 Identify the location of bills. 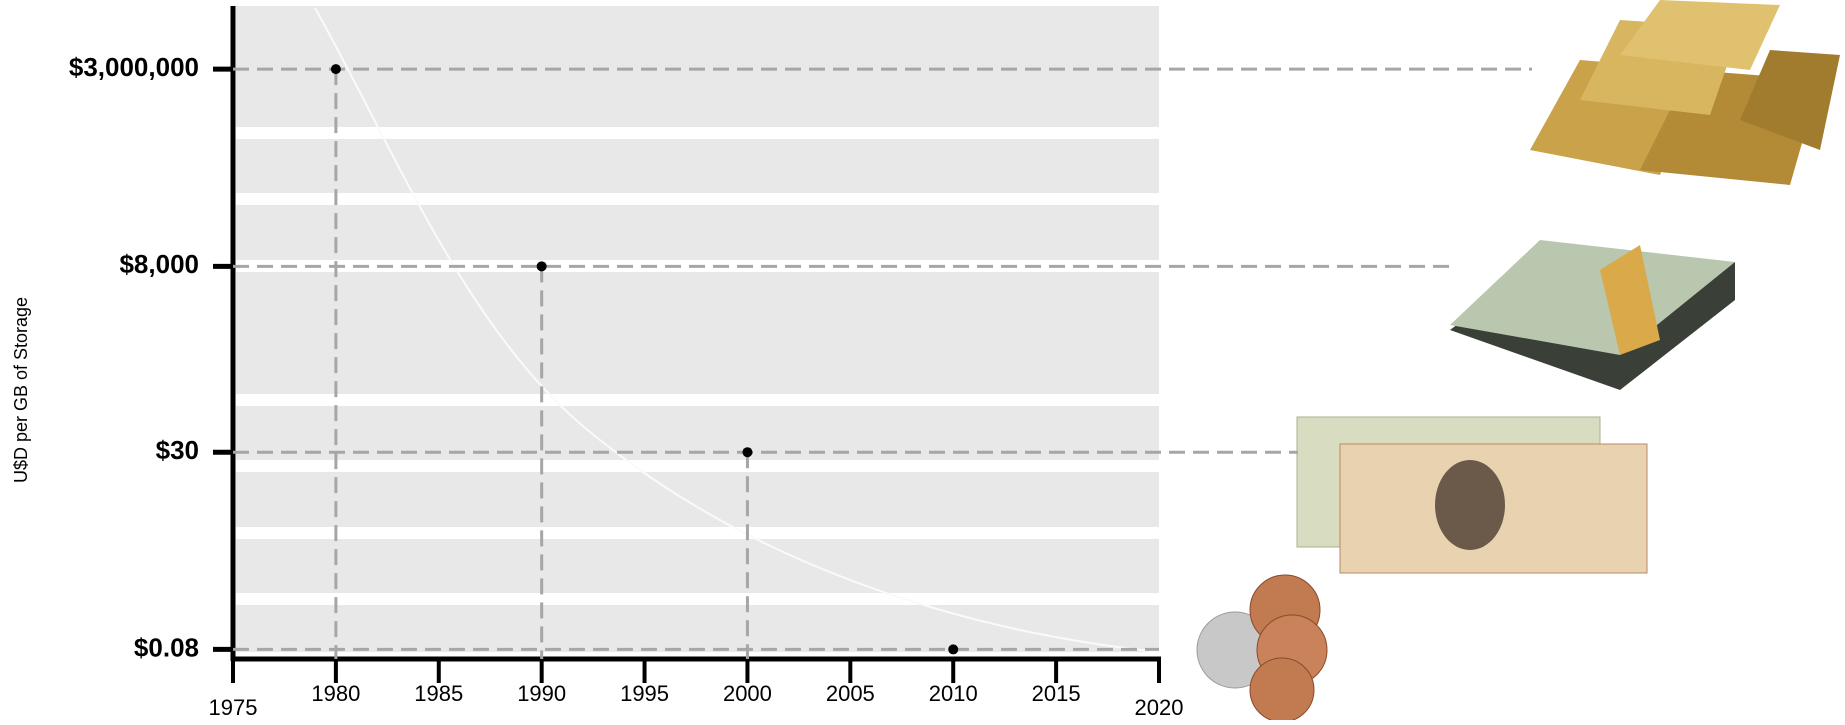
(1472, 495).